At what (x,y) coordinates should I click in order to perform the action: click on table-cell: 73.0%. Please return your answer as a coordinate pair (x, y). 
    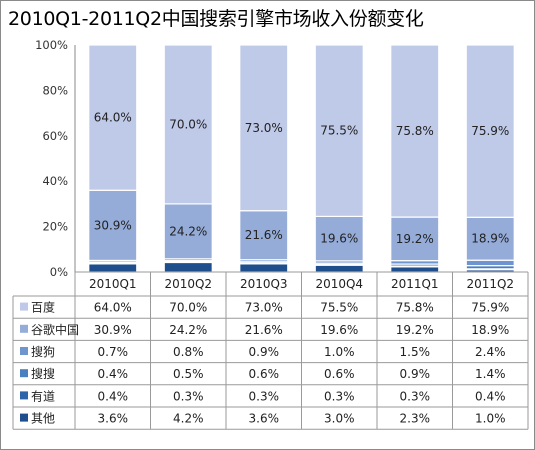
    Looking at the image, I should click on (264, 308).